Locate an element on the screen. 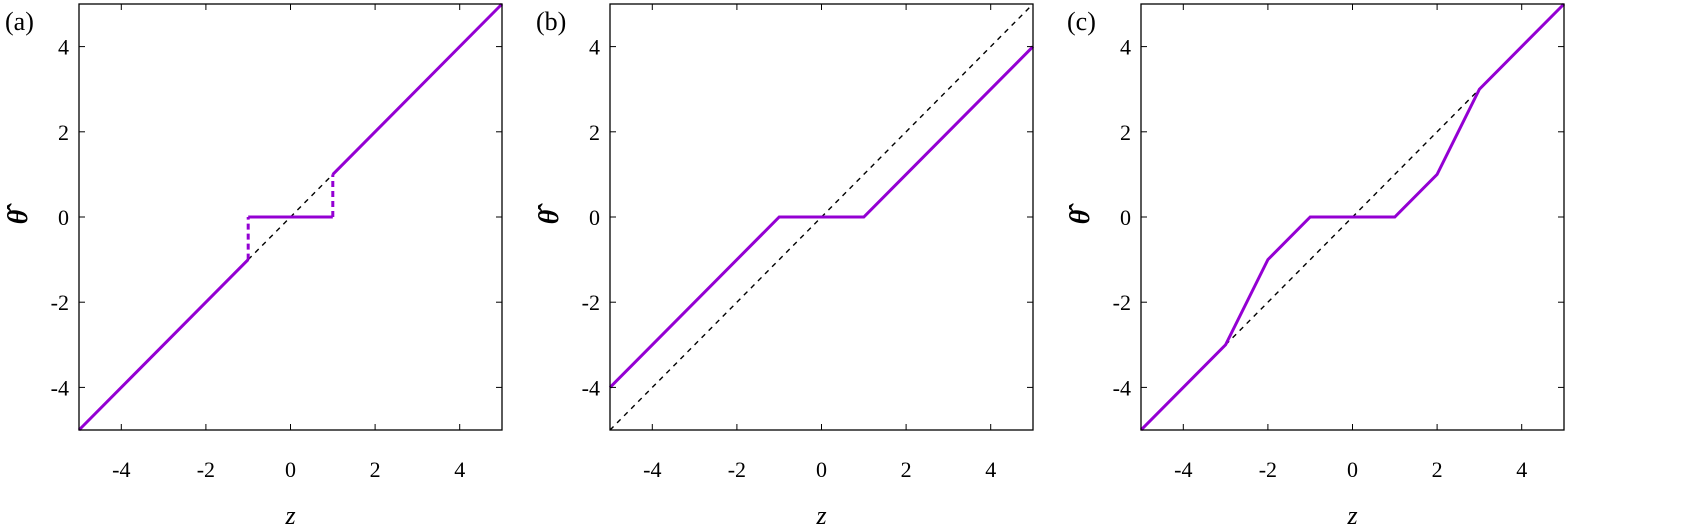 The height and width of the screenshot is (532, 1704). panel-label: (c) is located at coordinates (1081, 21).